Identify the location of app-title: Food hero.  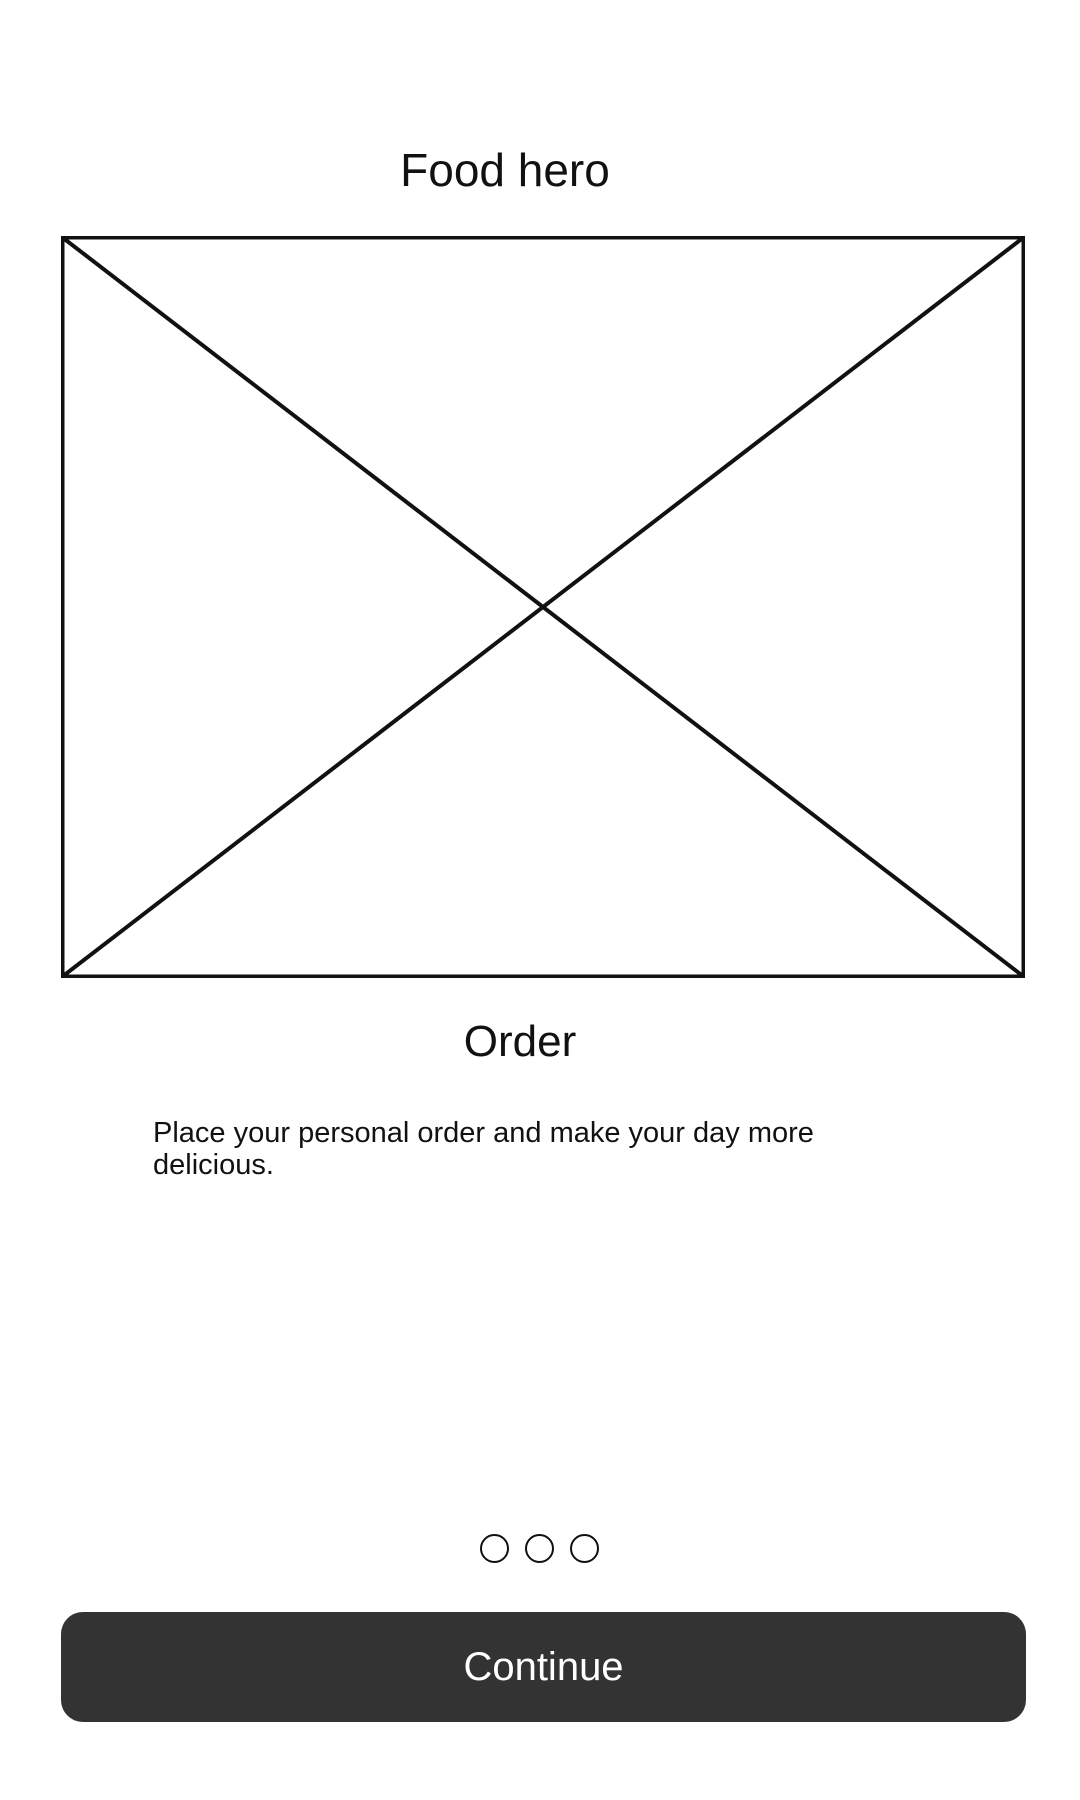
(505, 170).